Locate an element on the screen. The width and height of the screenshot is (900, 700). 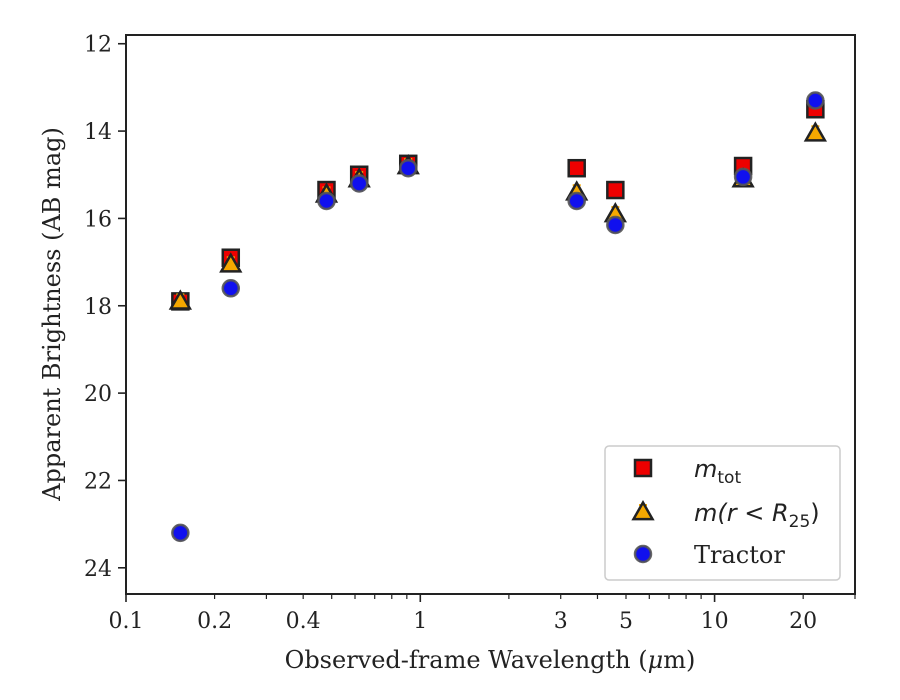
x-tick-label: 10 is located at coordinates (715, 621).